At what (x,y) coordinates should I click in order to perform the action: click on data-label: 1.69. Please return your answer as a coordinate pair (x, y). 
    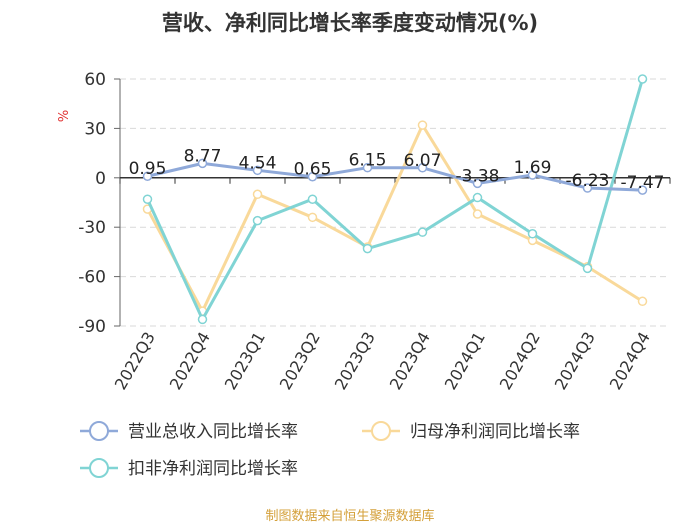
    Looking at the image, I should click on (533, 168).